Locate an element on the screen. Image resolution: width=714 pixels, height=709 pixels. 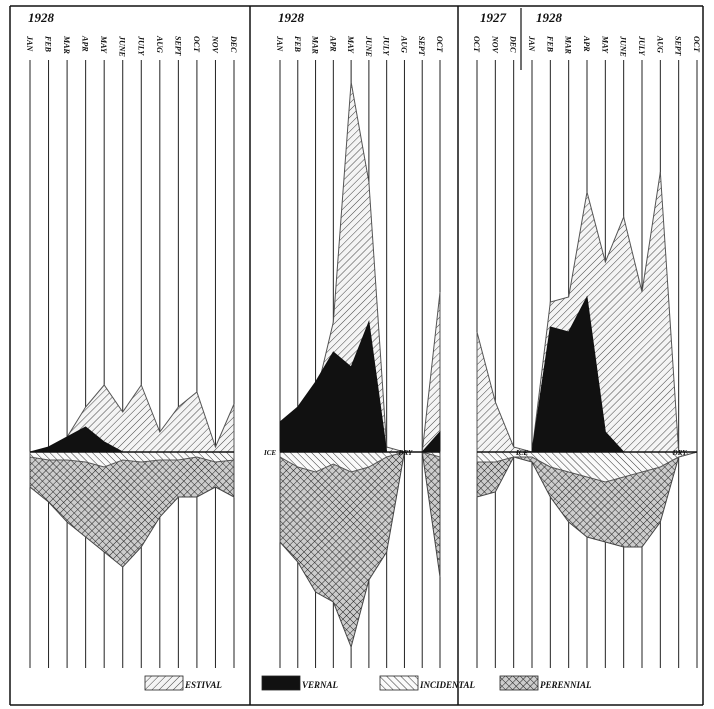
legend-label: INCIDENTAL is located at coordinates (447, 685).